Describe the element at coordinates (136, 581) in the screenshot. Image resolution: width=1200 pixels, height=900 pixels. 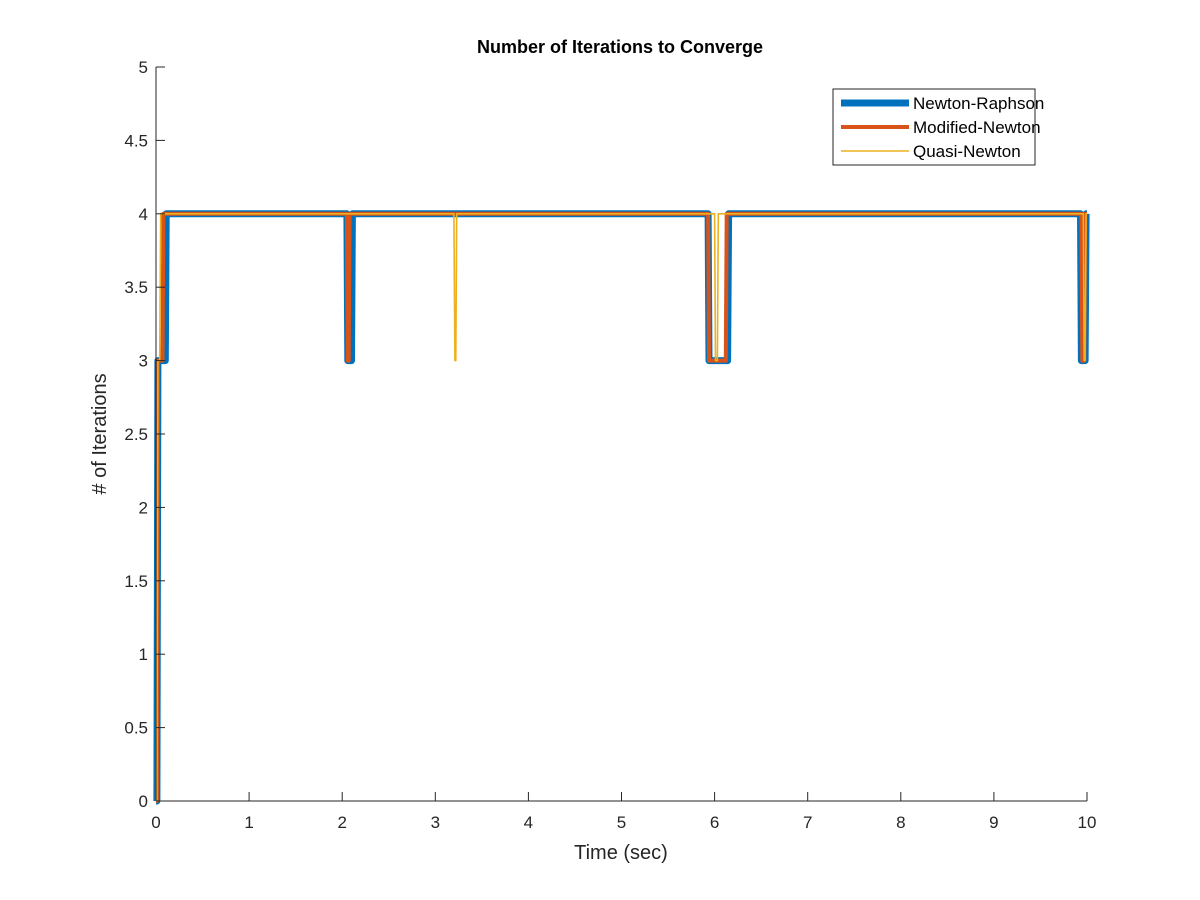
I see `y-tick-label: 1.5` at that location.